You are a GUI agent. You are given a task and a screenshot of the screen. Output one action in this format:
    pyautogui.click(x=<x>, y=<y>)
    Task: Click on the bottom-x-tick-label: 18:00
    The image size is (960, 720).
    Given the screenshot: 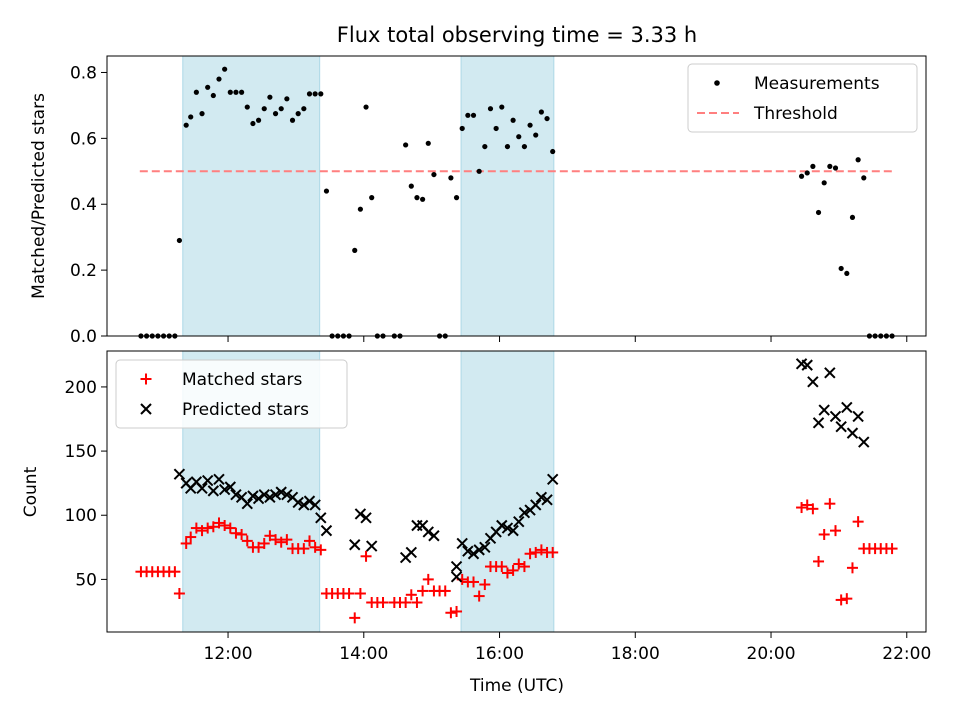 What is the action you would take?
    pyautogui.click(x=635, y=654)
    